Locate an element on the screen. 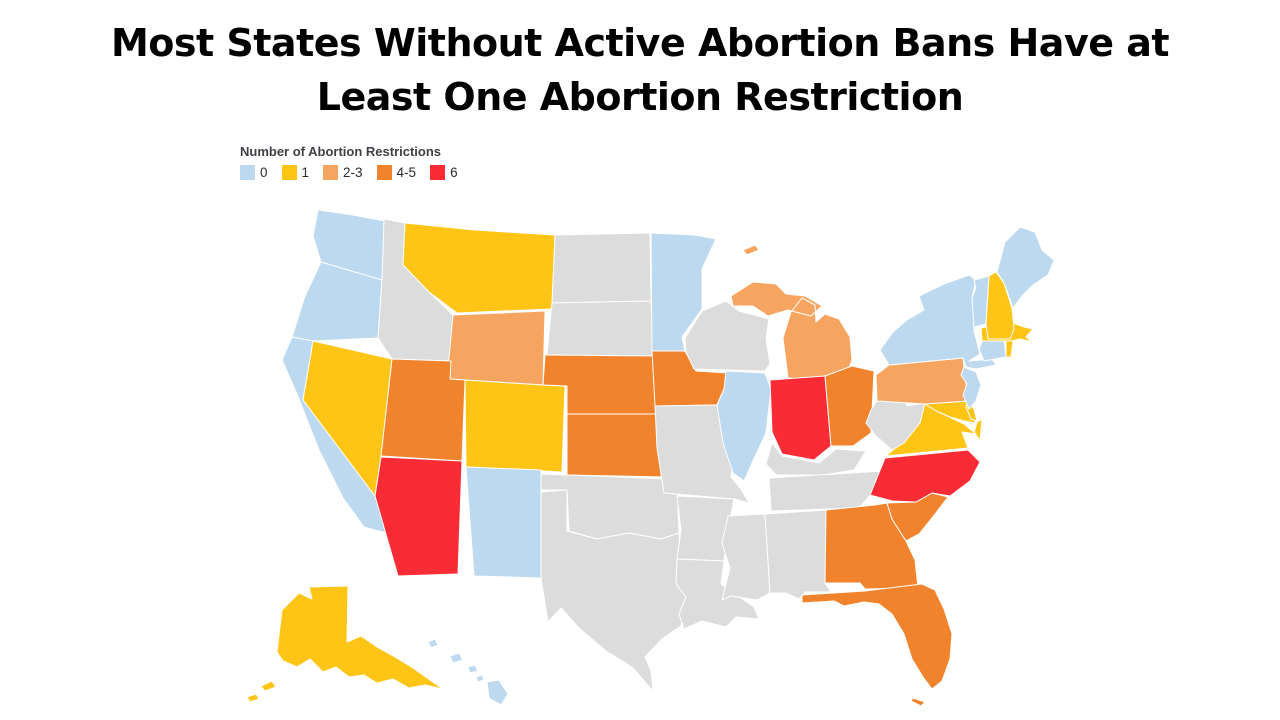  state-al is located at coordinates (798, 554).